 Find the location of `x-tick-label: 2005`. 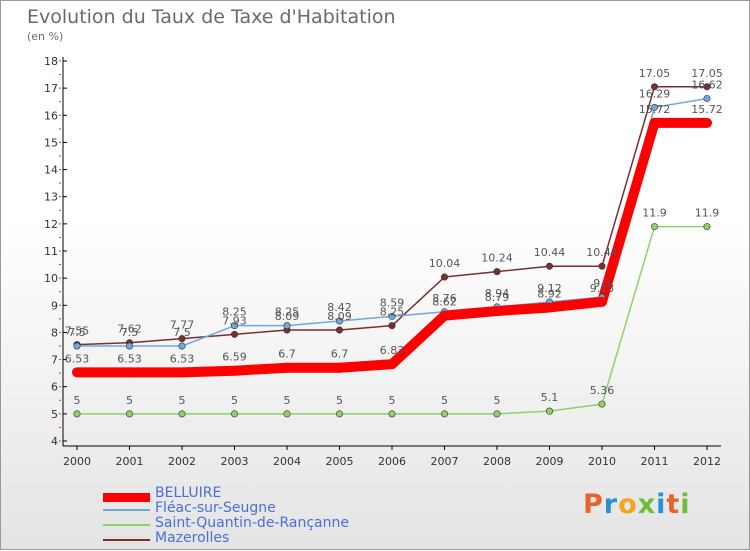

x-tick-label: 2005 is located at coordinates (340, 461).